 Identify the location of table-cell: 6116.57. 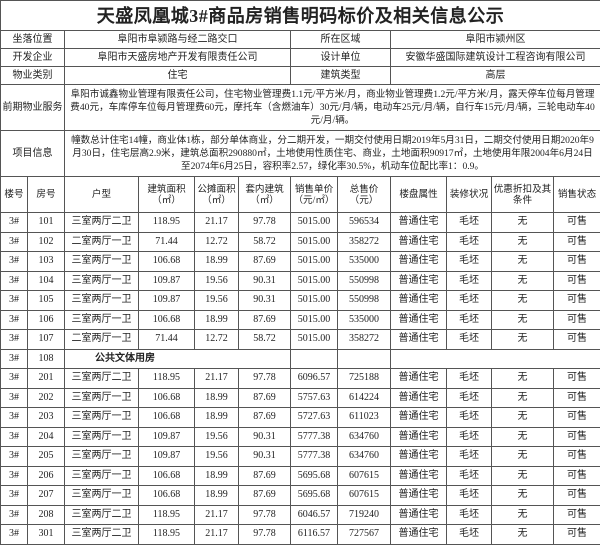
(314, 535).